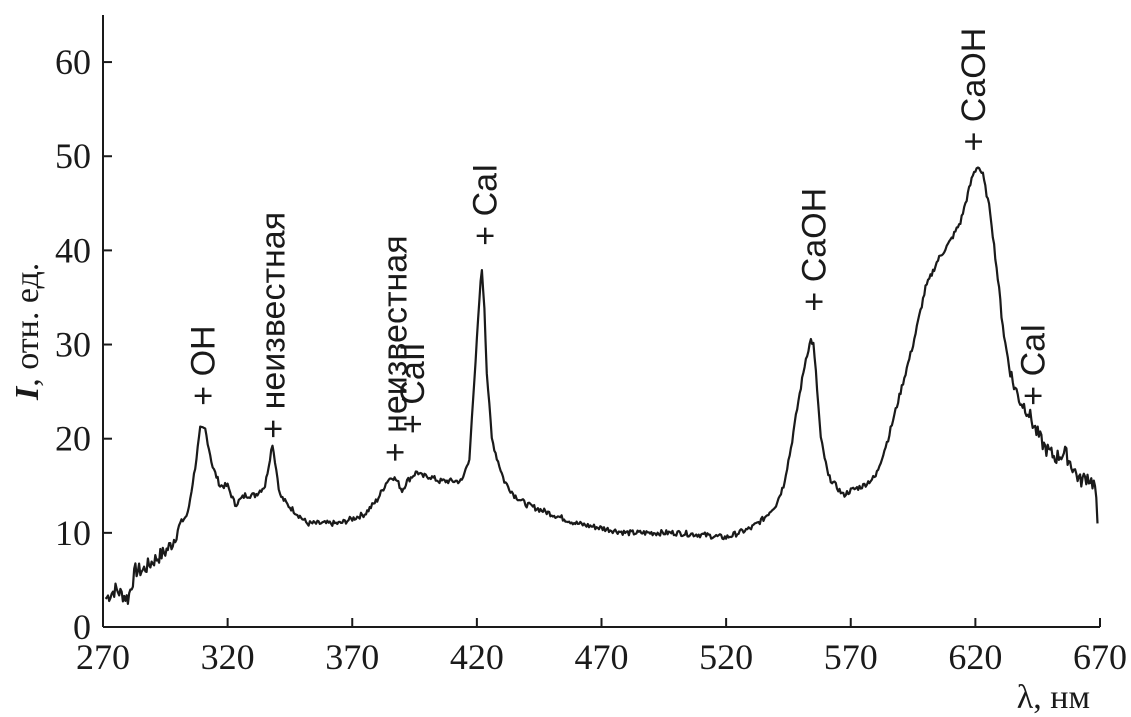  What do you see at coordinates (602, 657) in the screenshot?
I see `x-tick-label: 470` at bounding box center [602, 657].